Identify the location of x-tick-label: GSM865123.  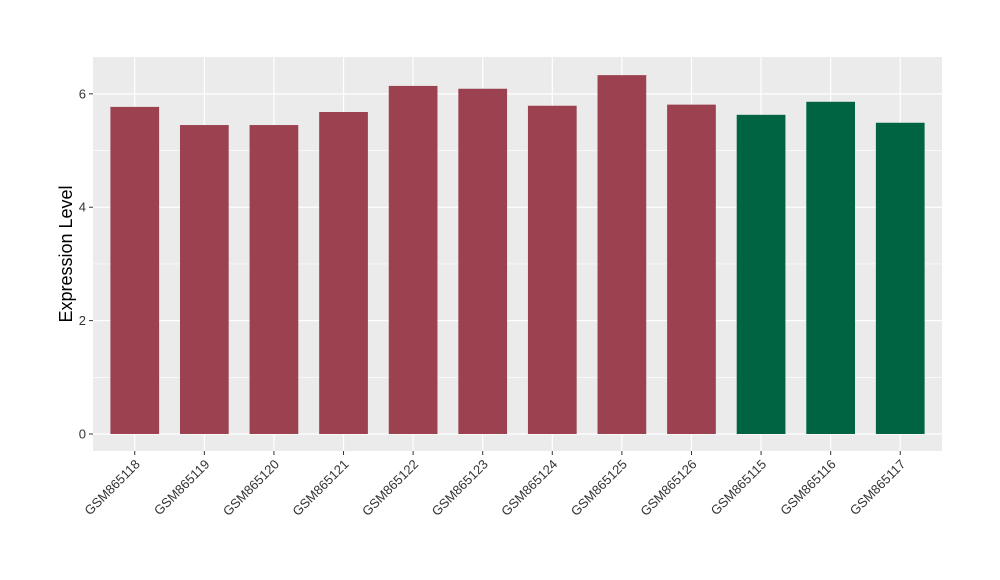
(460, 488).